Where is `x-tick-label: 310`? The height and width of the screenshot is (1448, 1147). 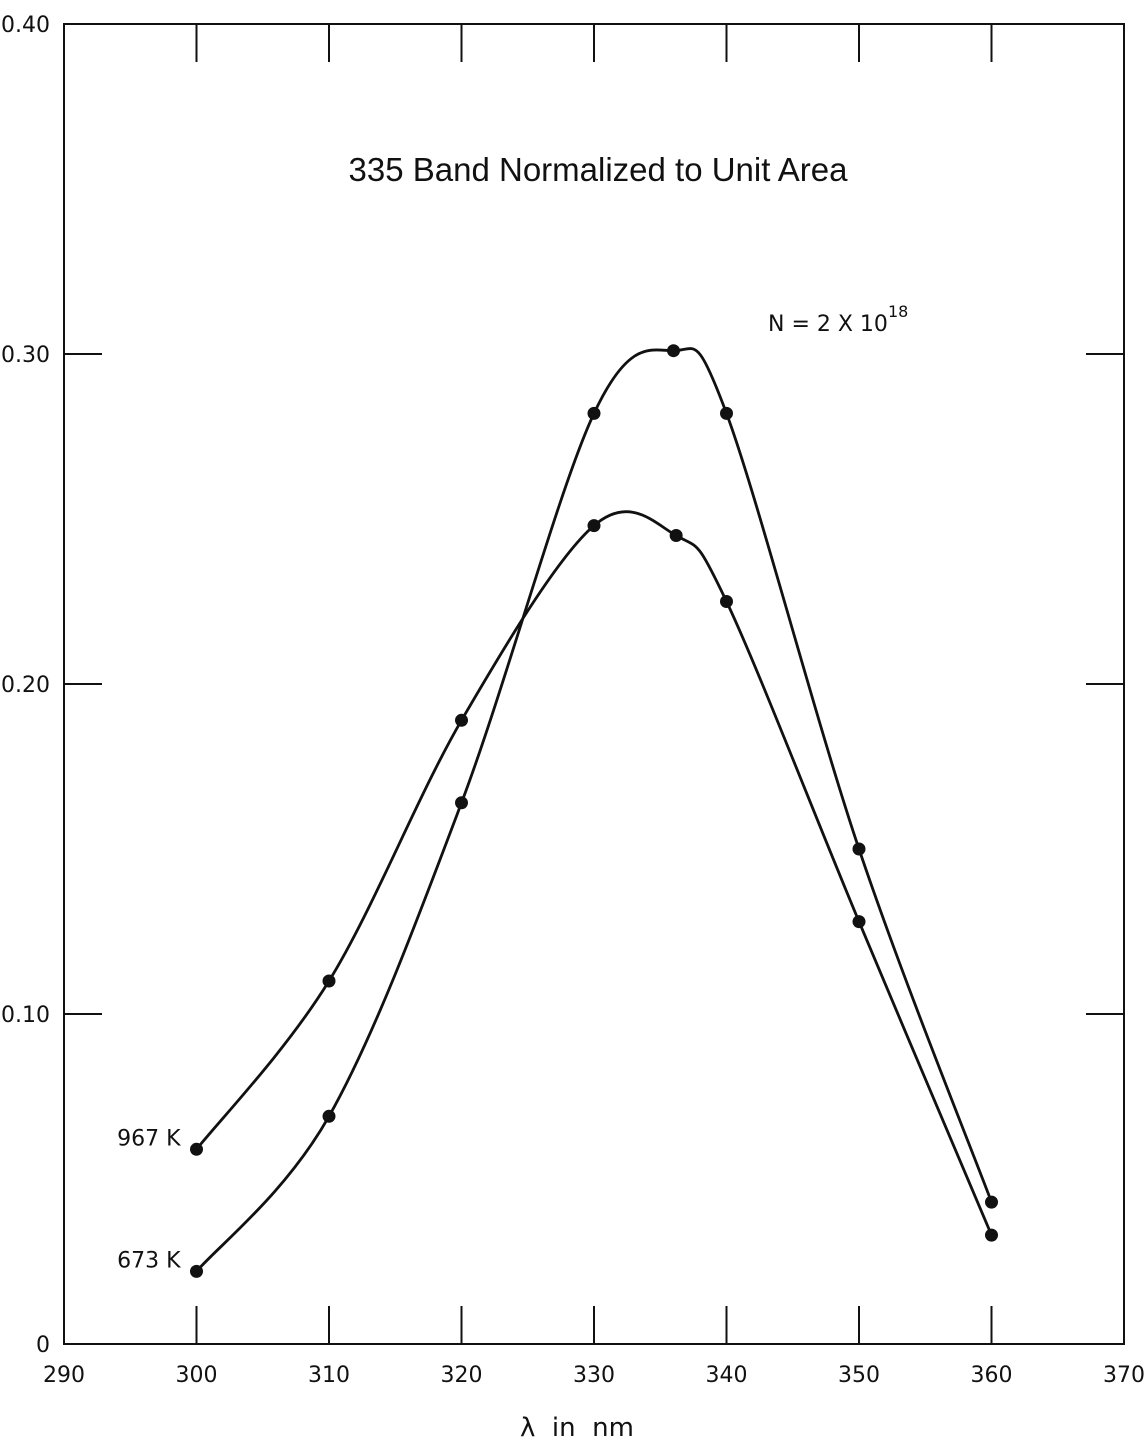 x-tick-label: 310 is located at coordinates (329, 1375).